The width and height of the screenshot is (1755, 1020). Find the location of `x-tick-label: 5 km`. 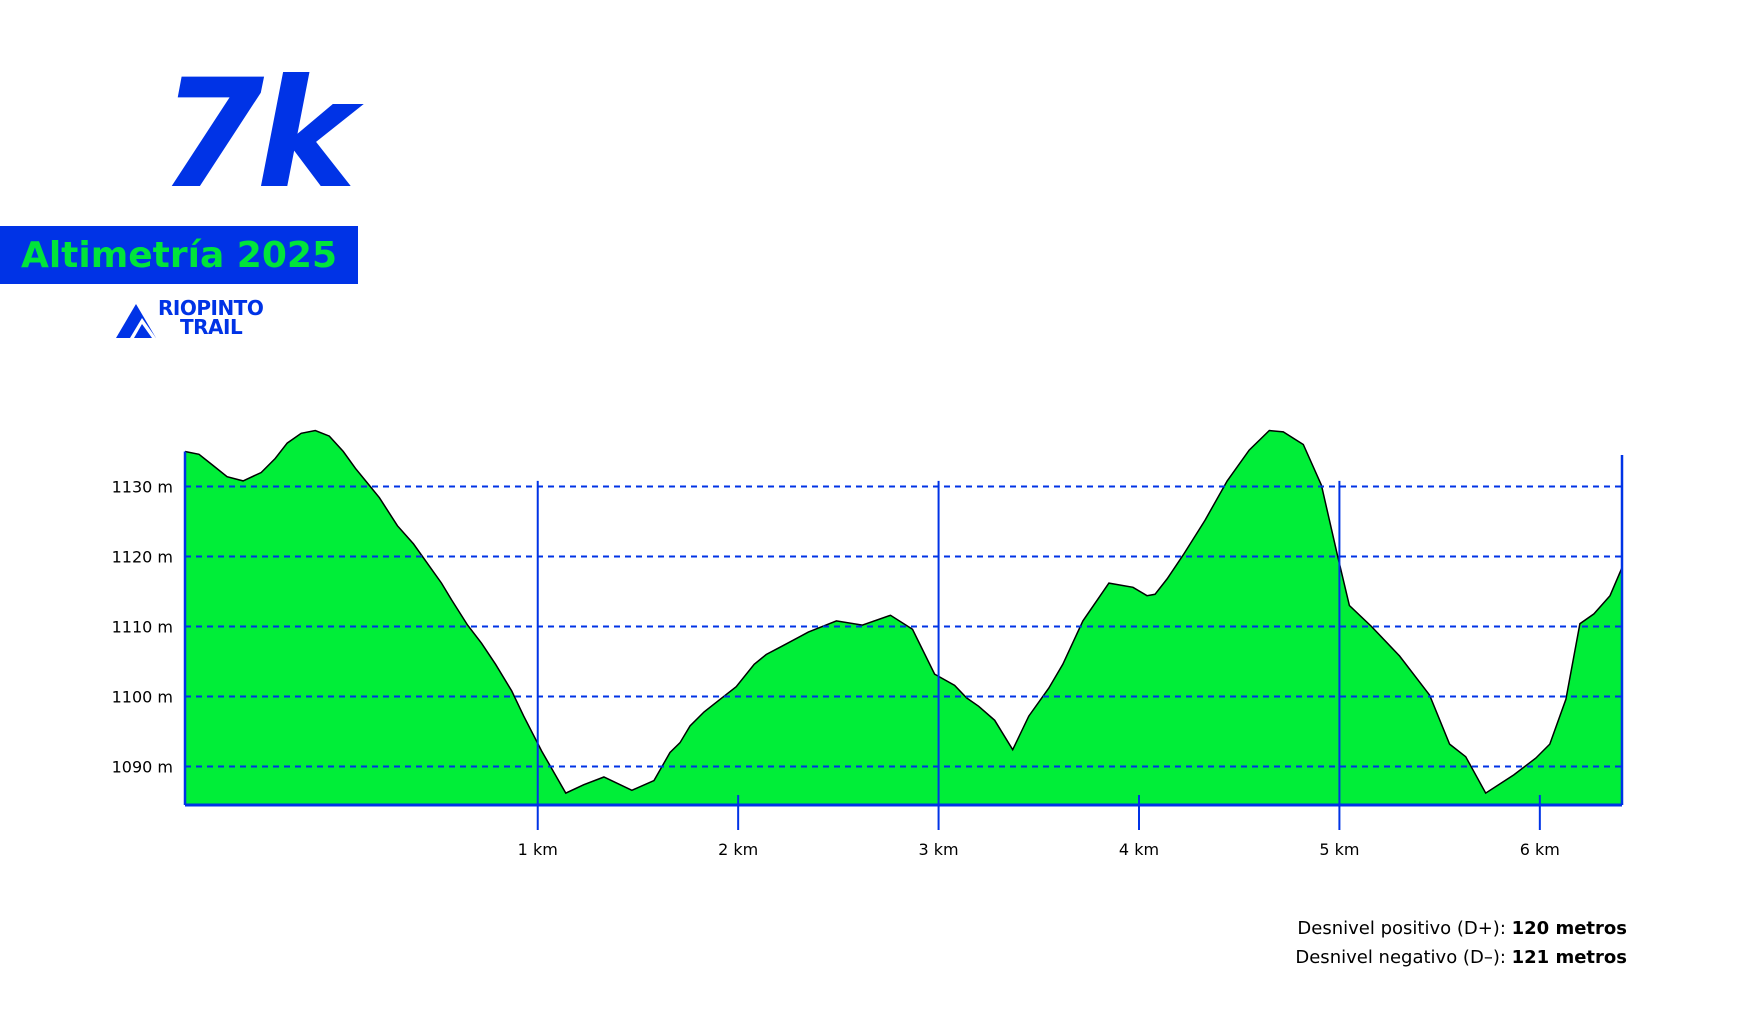

x-tick-label: 5 km is located at coordinates (1339, 849).